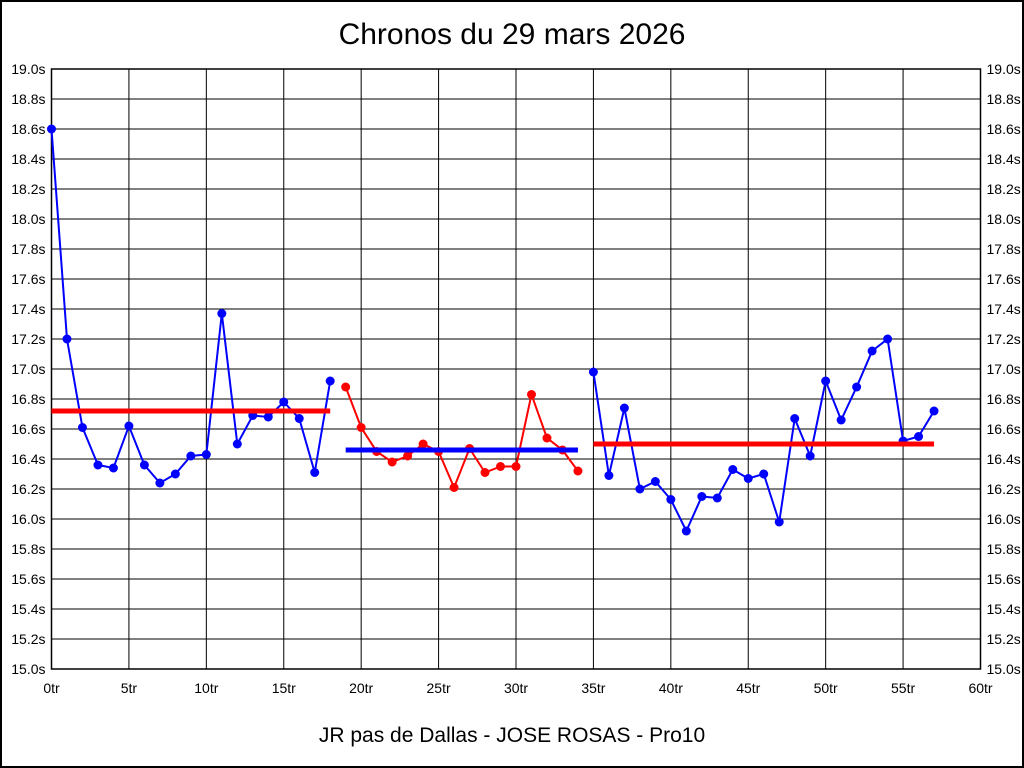 The width and height of the screenshot is (1024, 768). What do you see at coordinates (28, 669) in the screenshot?
I see `y-tick-label-left: 15.0s` at bounding box center [28, 669].